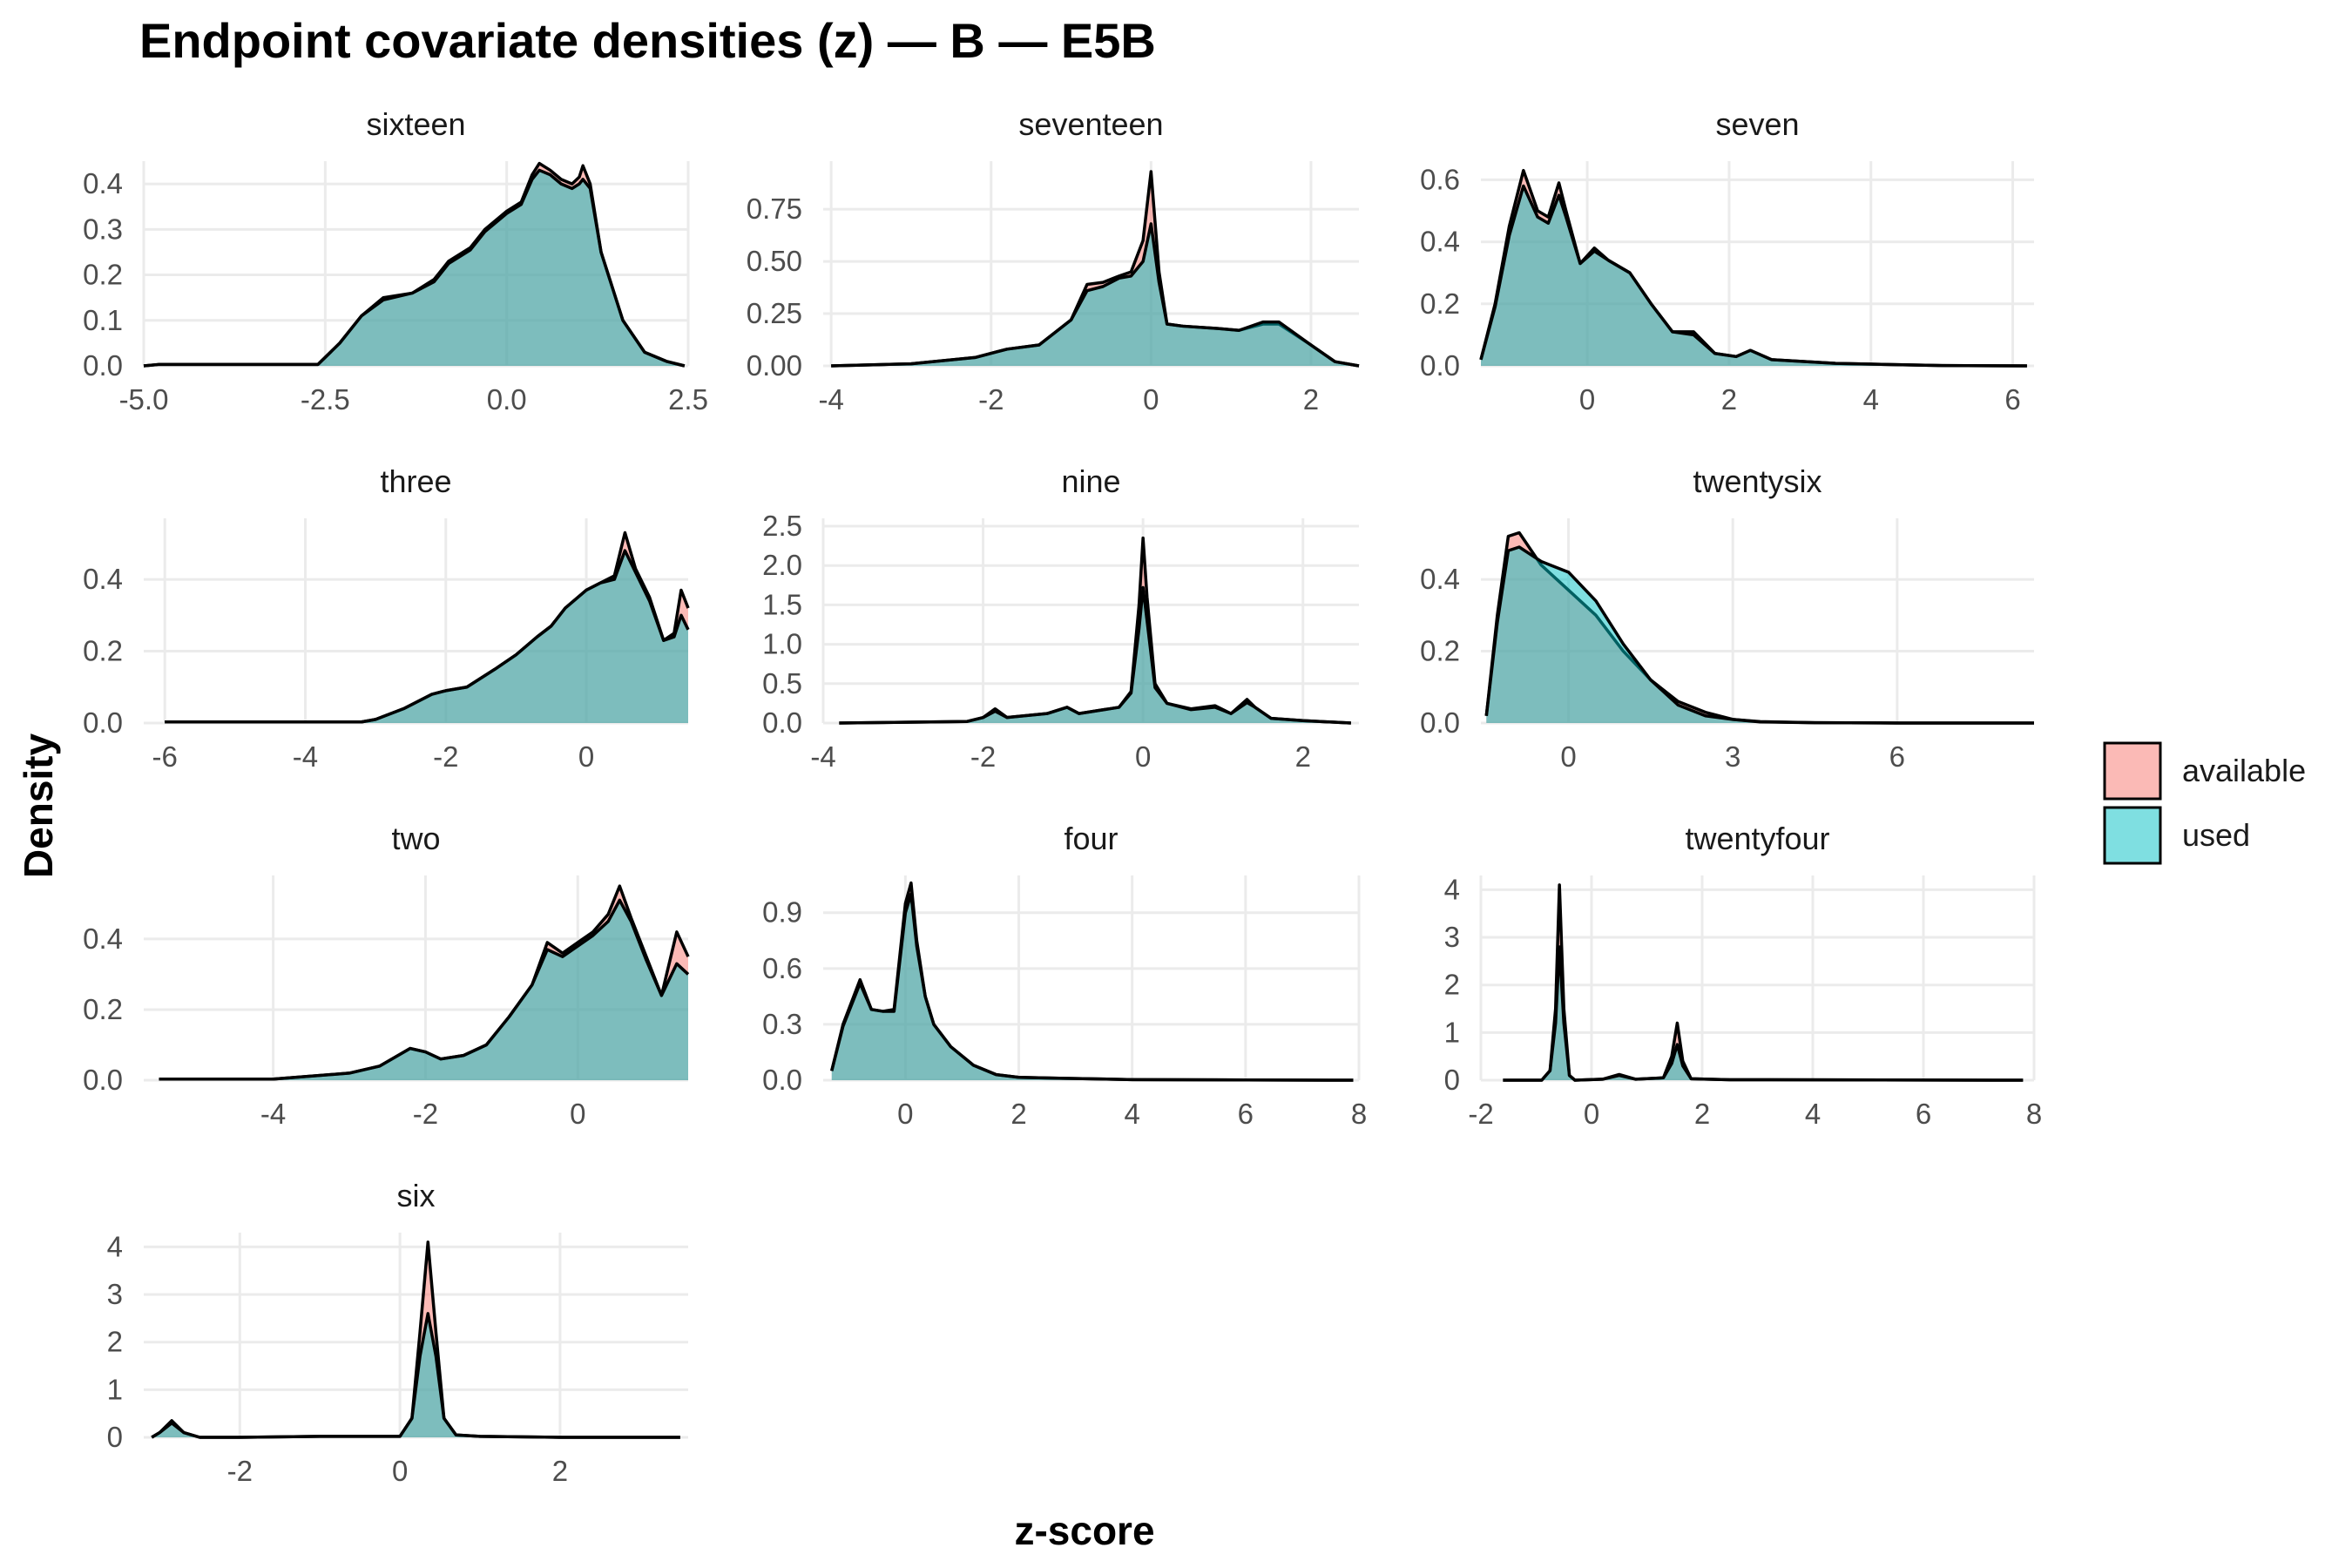  I want to click on panel-title: two, so click(415, 839).